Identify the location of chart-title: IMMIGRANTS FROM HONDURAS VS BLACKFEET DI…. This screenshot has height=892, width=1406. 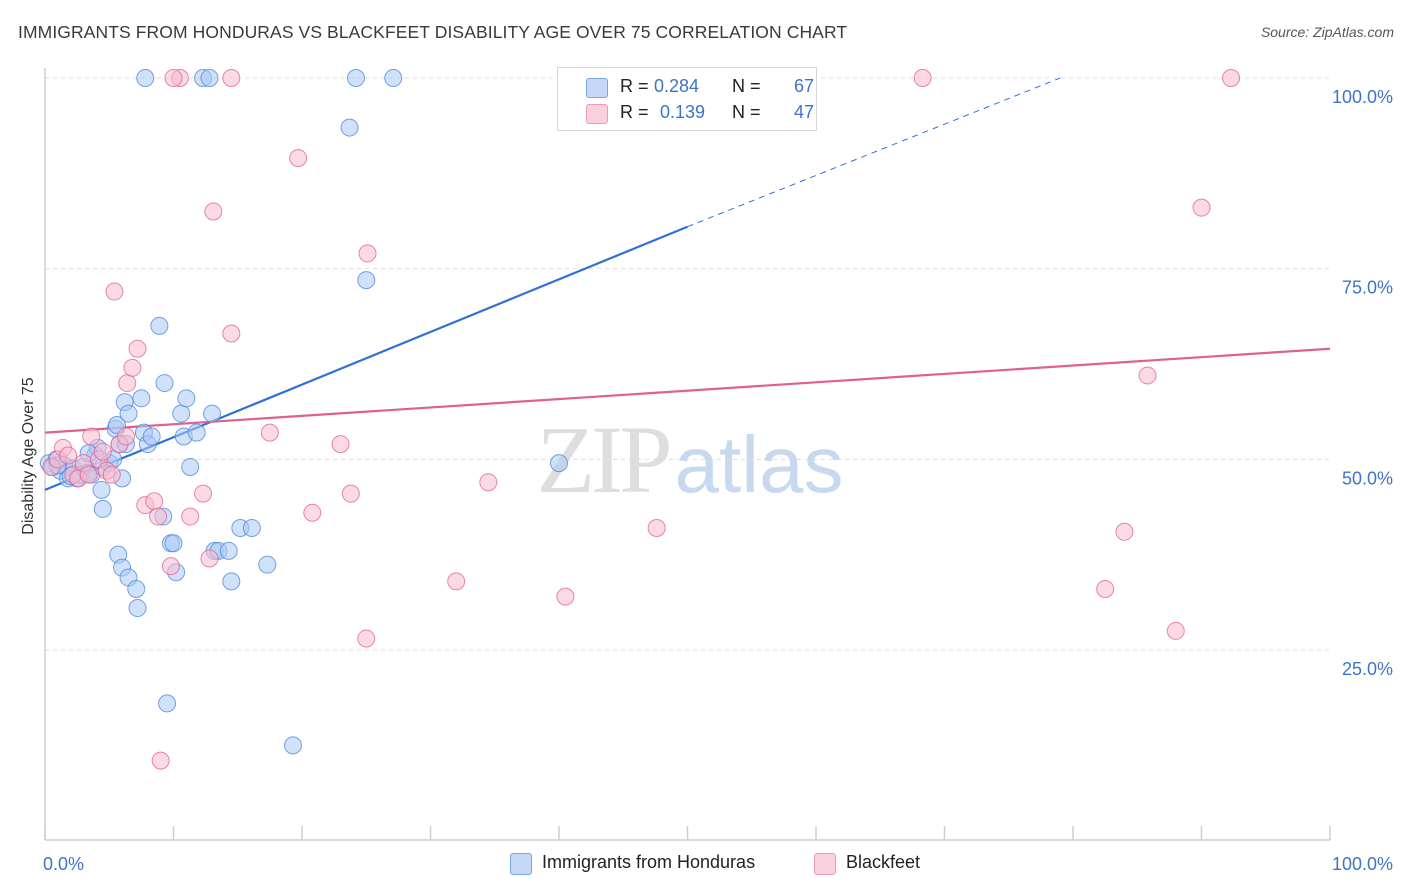
(433, 32).